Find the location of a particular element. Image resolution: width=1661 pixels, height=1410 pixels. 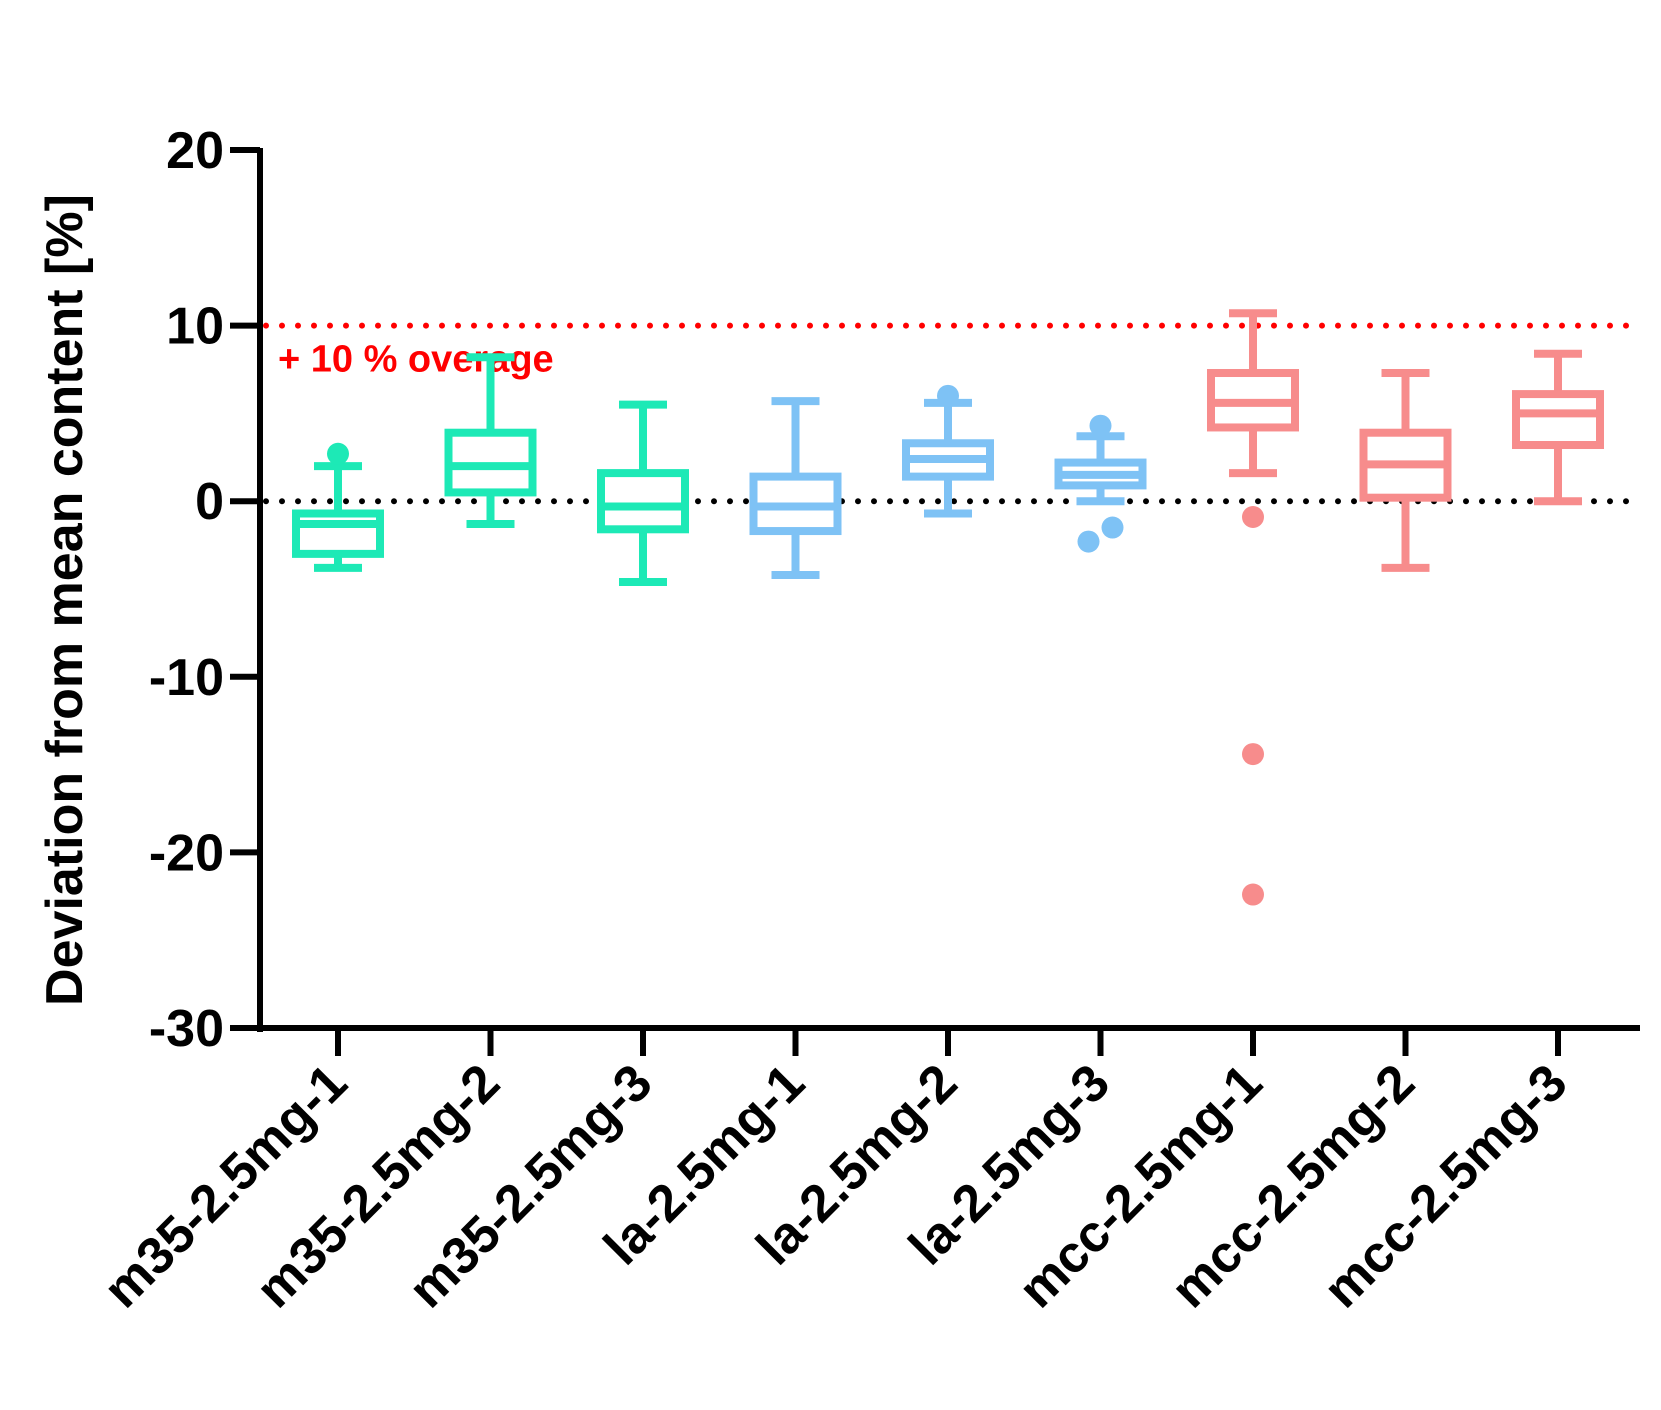

box-mcc-2.5mg-2 is located at coordinates (1405, 470).